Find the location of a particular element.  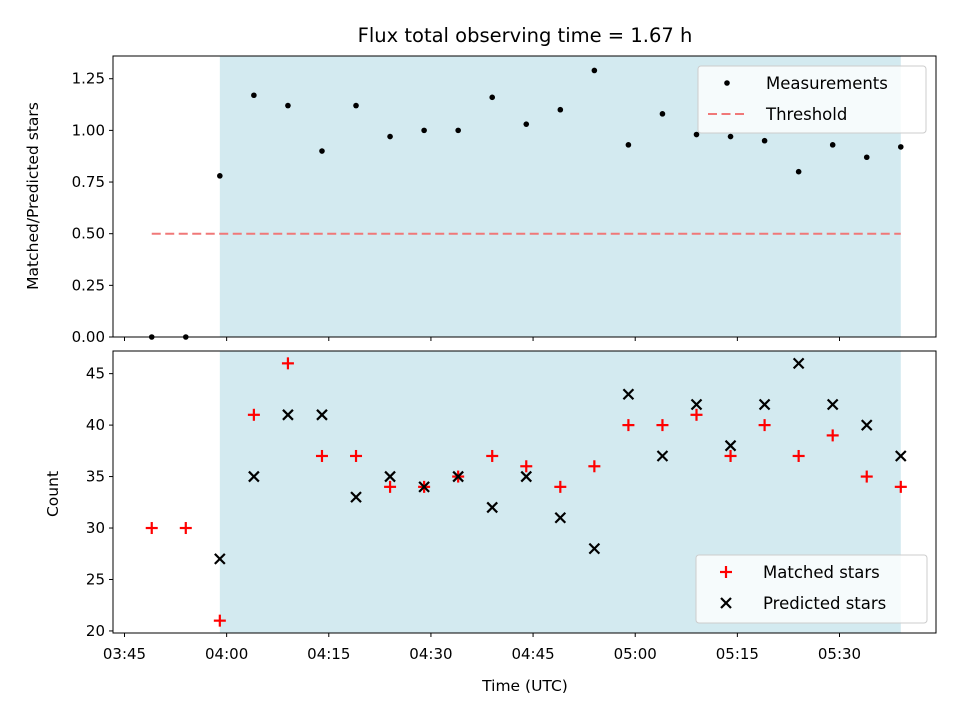

bottom-y-tick-label: 35 is located at coordinates (95, 477).